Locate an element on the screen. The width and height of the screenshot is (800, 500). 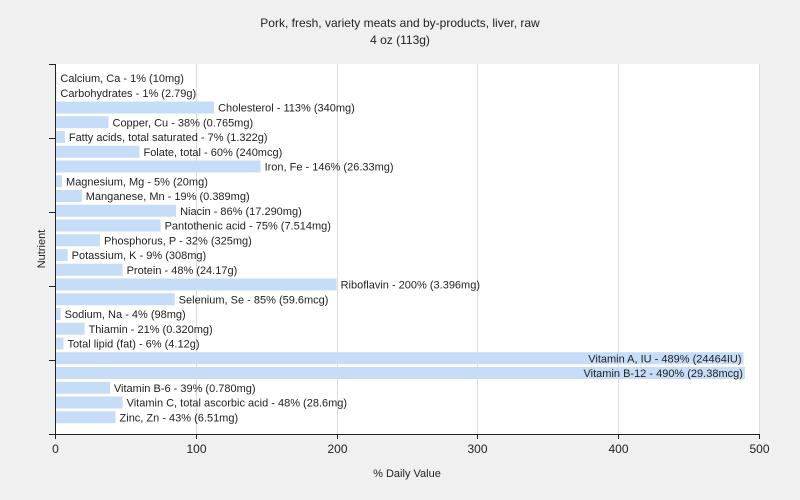
bar-label: Vitamin A, IU - 489% (24464IU) is located at coordinates (664, 359).